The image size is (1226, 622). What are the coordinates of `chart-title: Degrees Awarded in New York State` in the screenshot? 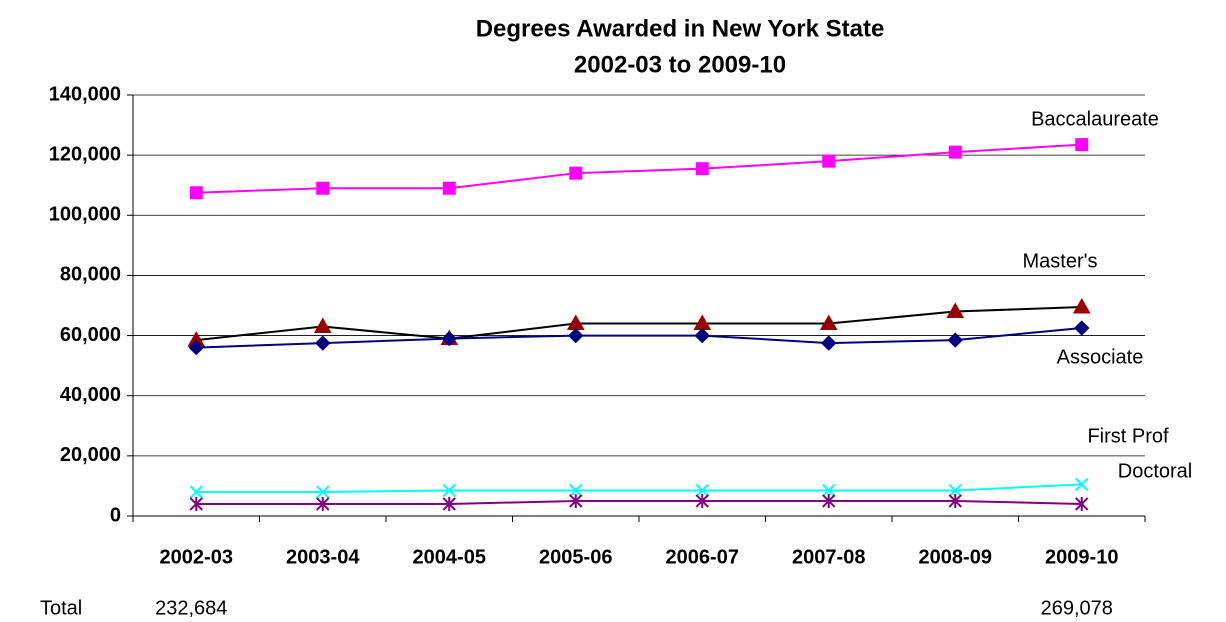 It's located at (680, 28).